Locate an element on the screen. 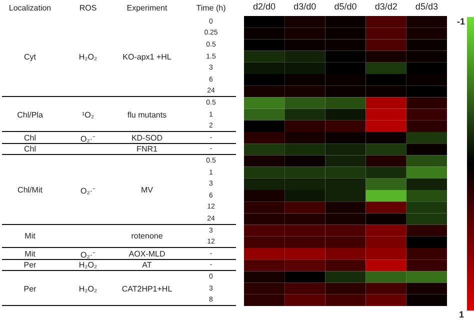 The height and width of the screenshot is (320, 474). text: AT is located at coordinates (147, 265).